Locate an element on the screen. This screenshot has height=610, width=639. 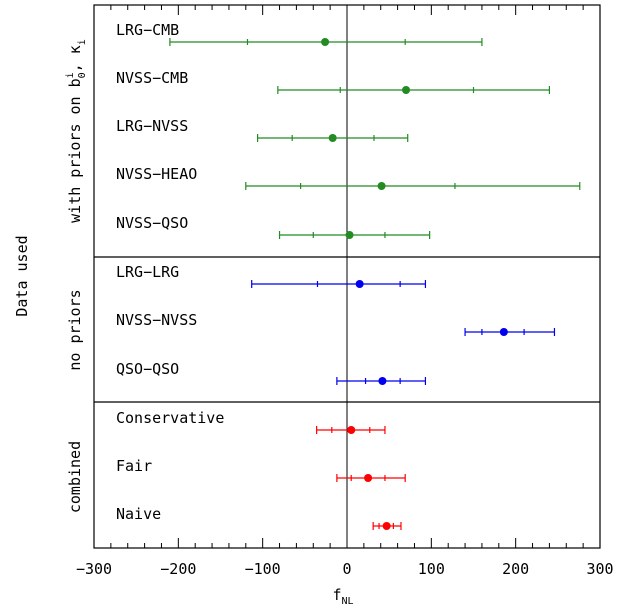
group-label: no priors is located at coordinates (75, 329).